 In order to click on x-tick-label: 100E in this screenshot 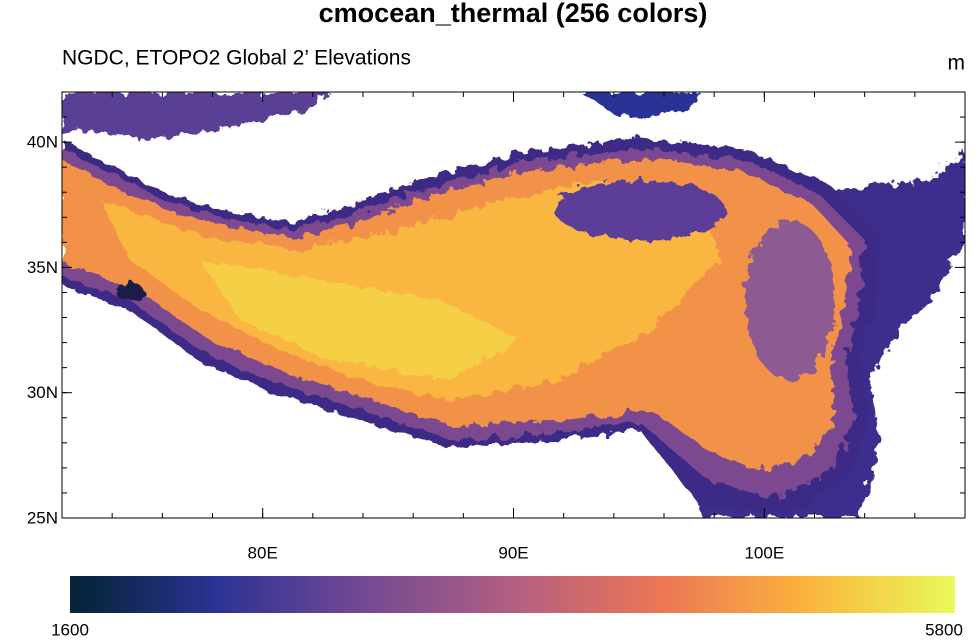, I will do `click(764, 552)`.